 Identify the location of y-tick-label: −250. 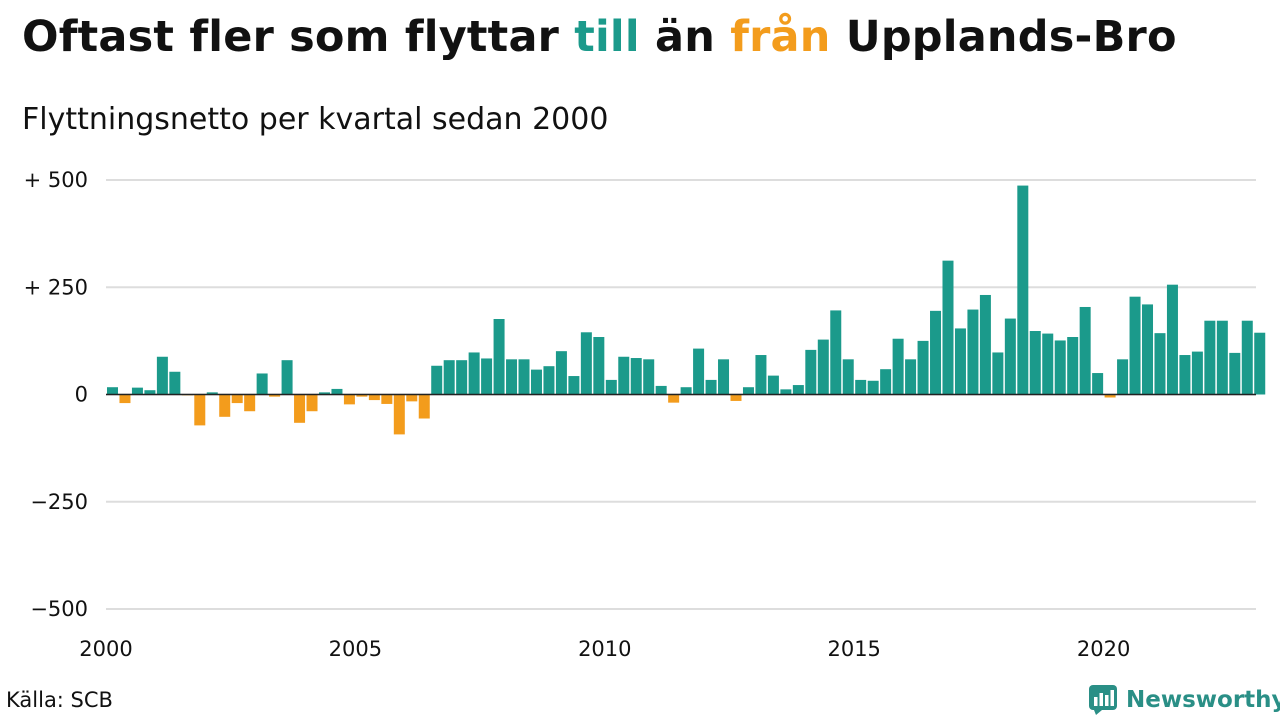
(59, 502).